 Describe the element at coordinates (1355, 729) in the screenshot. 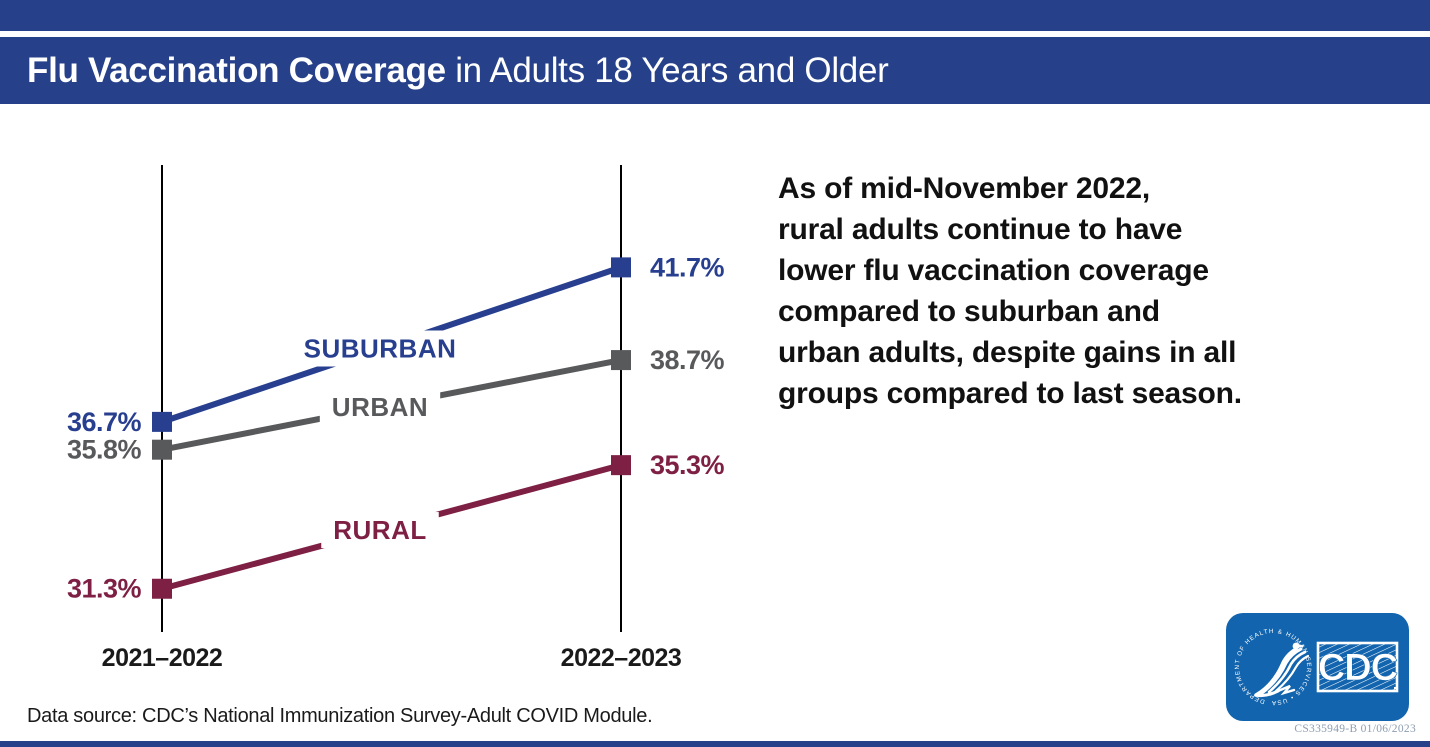

I see `document-code: CS335949-B 01/06/2023` at that location.